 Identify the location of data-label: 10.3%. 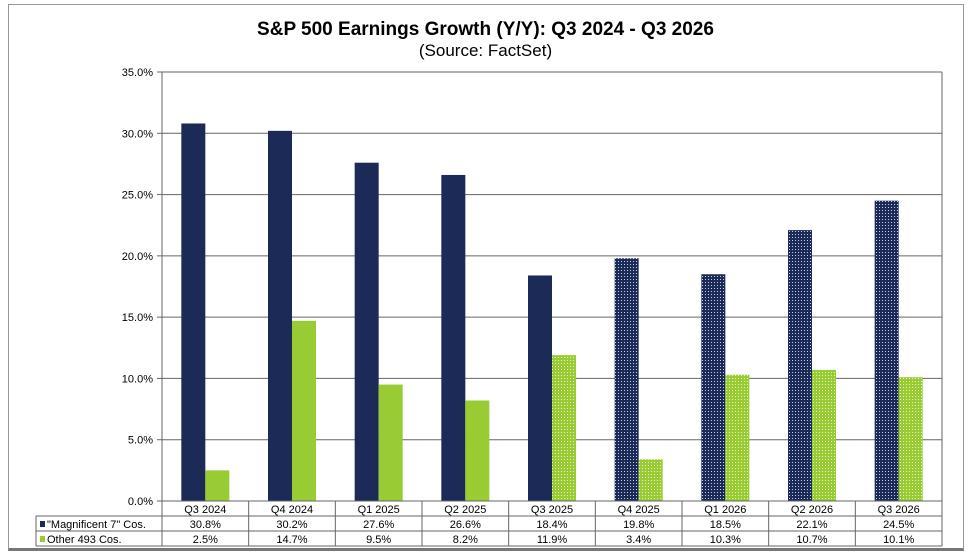
(725, 540).